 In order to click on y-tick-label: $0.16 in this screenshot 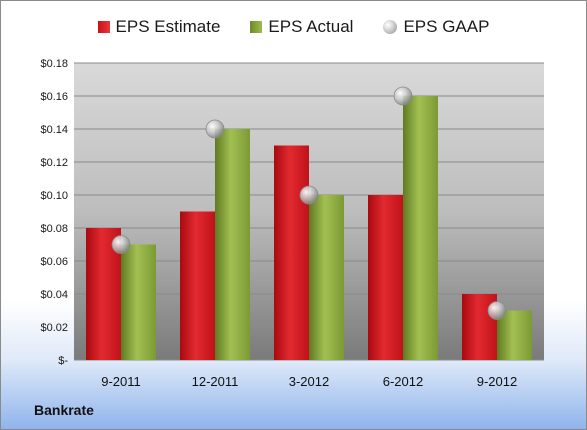, I will do `click(54, 97)`.